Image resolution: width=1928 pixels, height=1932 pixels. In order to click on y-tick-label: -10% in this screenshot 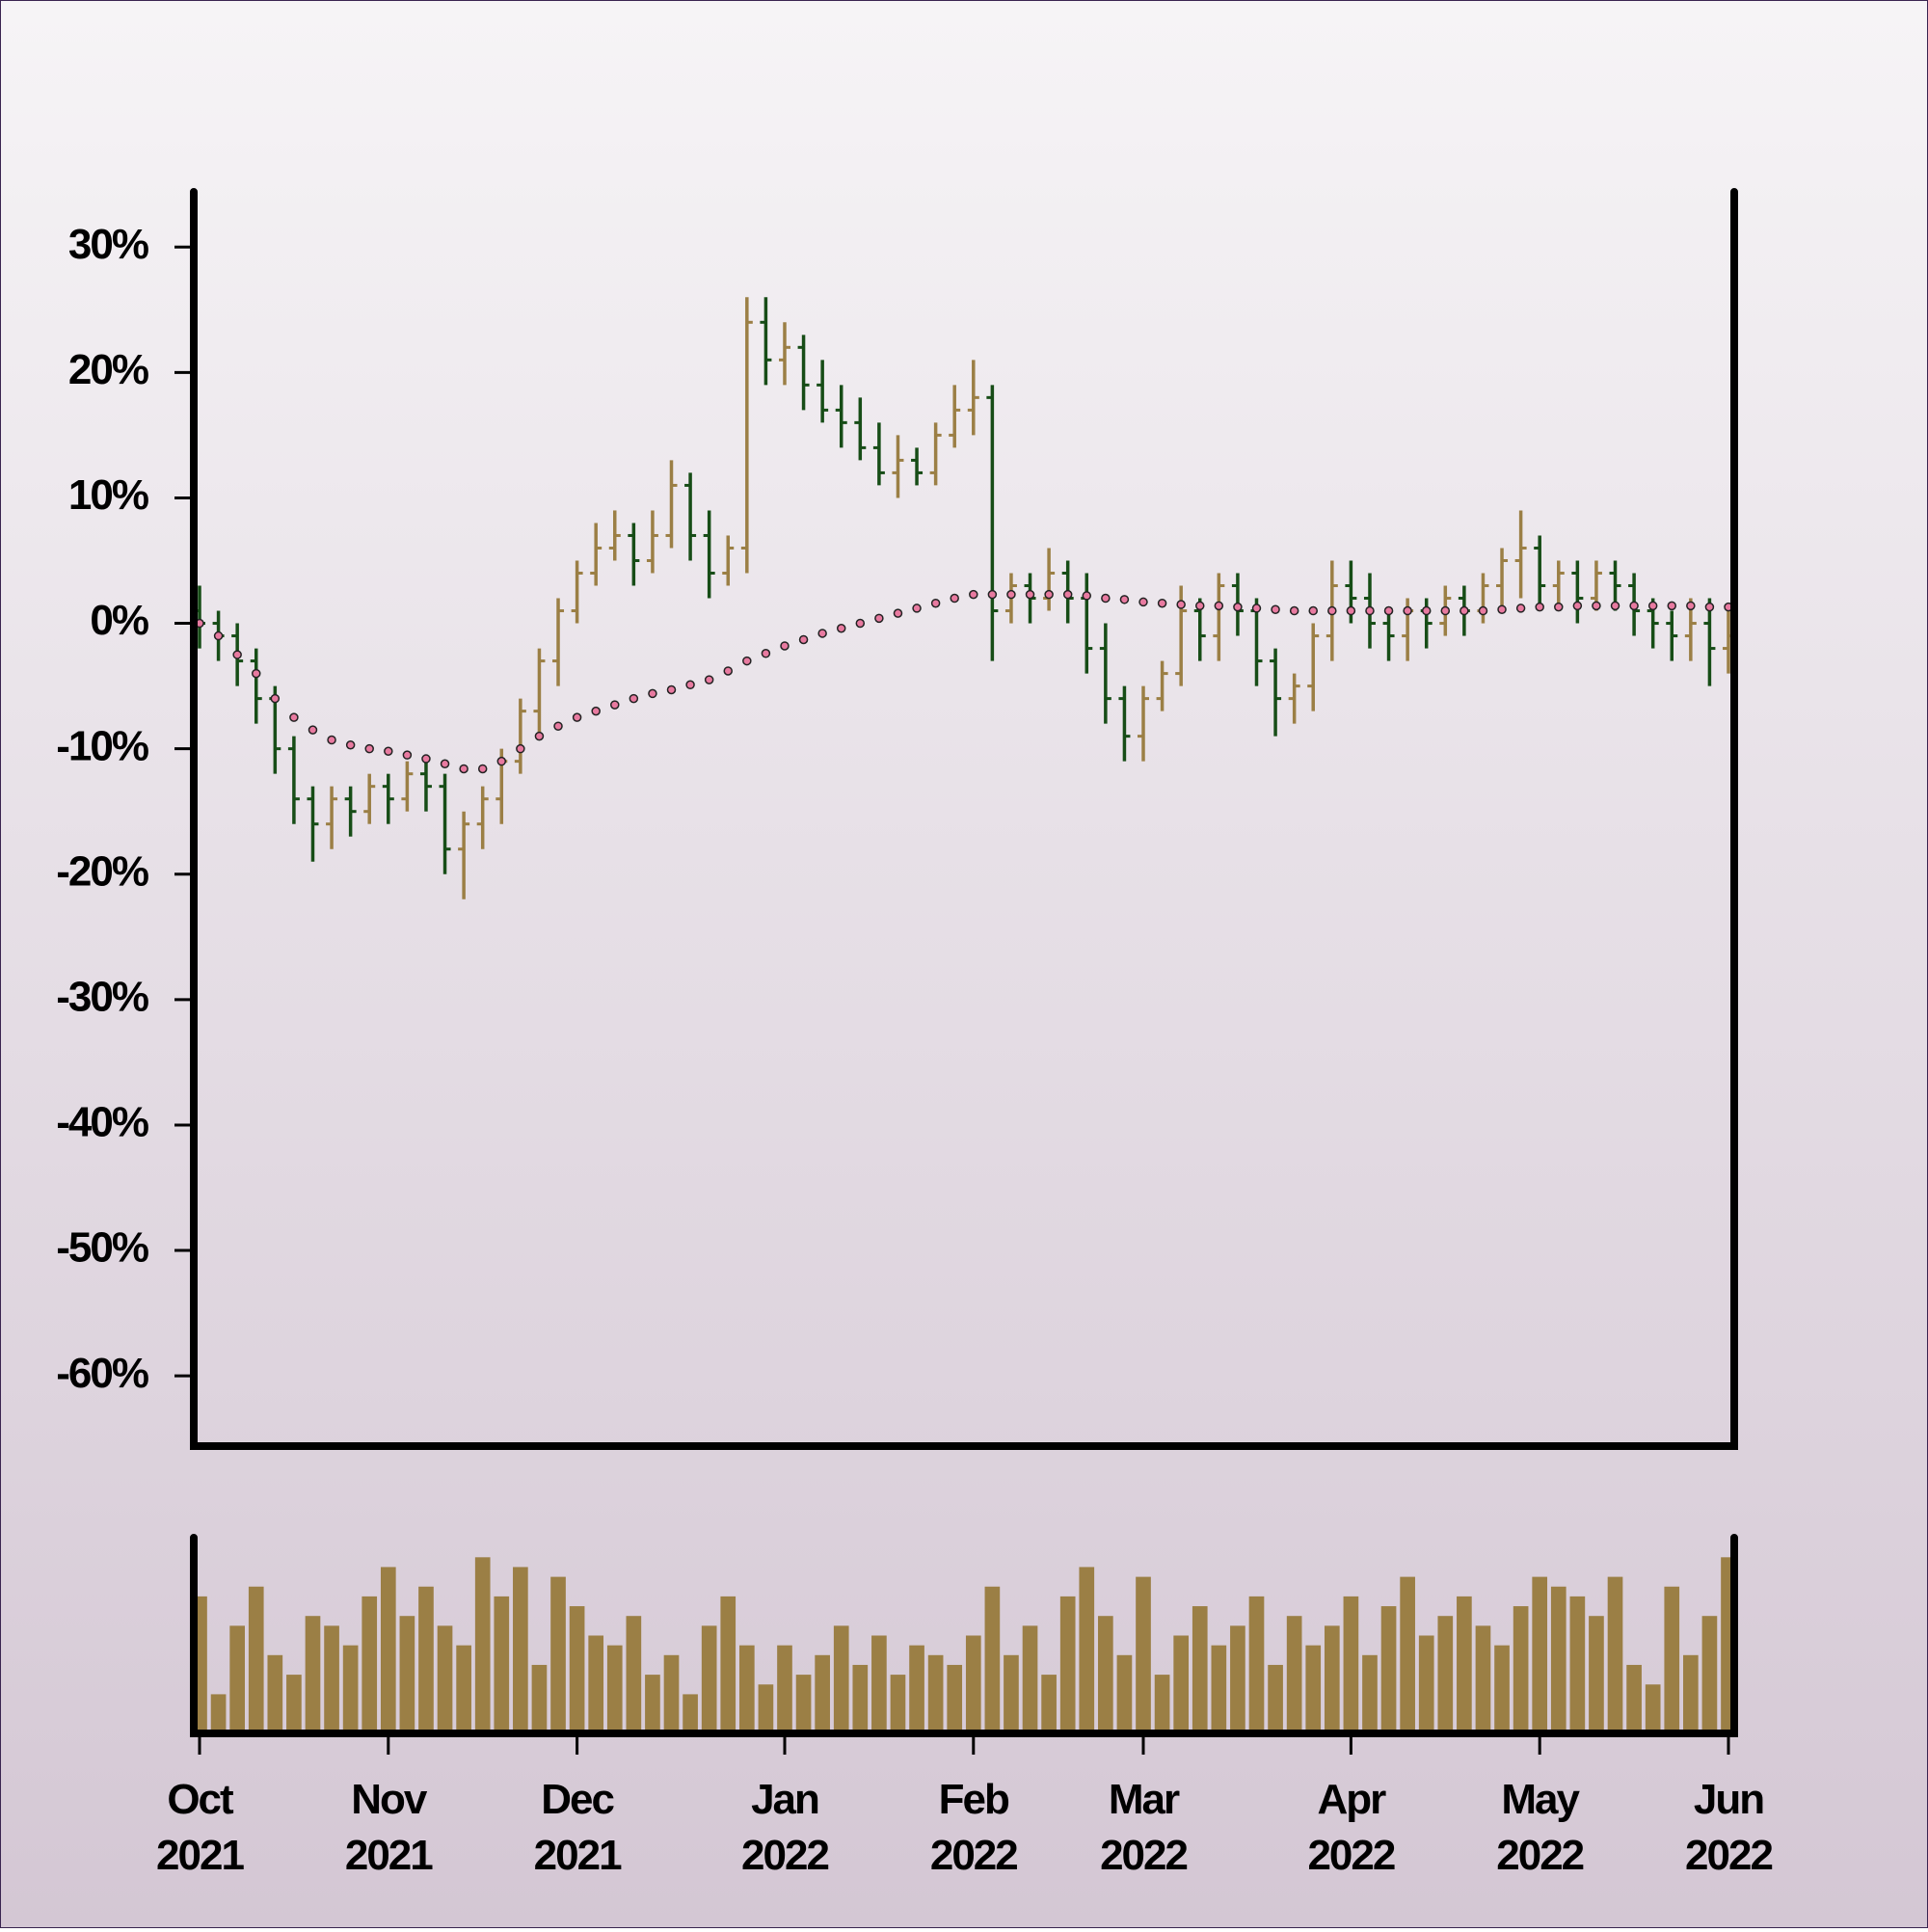, I will do `click(102, 746)`.